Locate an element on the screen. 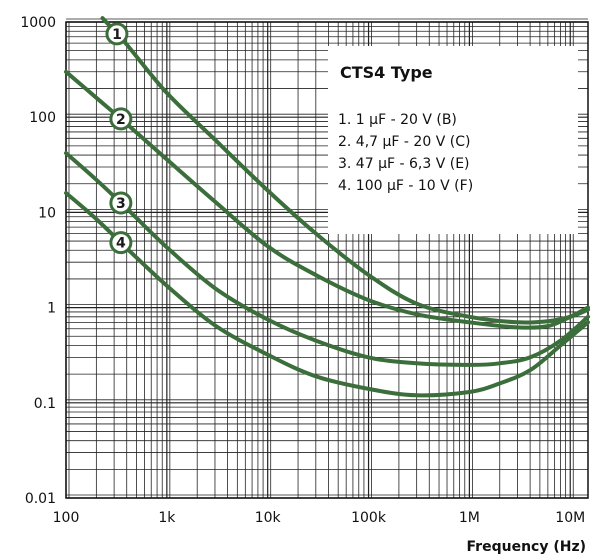  x-axis-label: Frequency (Hz) is located at coordinates (526, 547).